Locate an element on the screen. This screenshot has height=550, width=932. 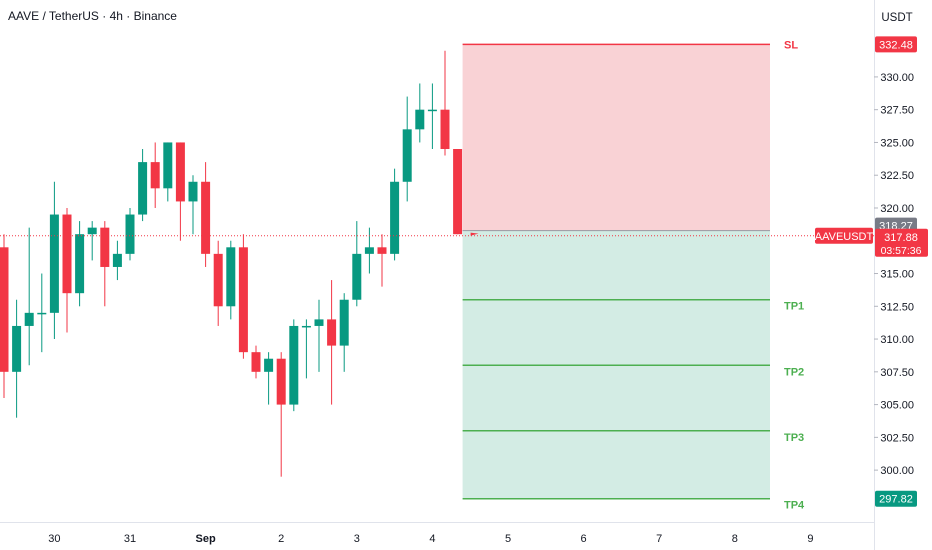
currency-button: USDT is located at coordinates (897, 16).